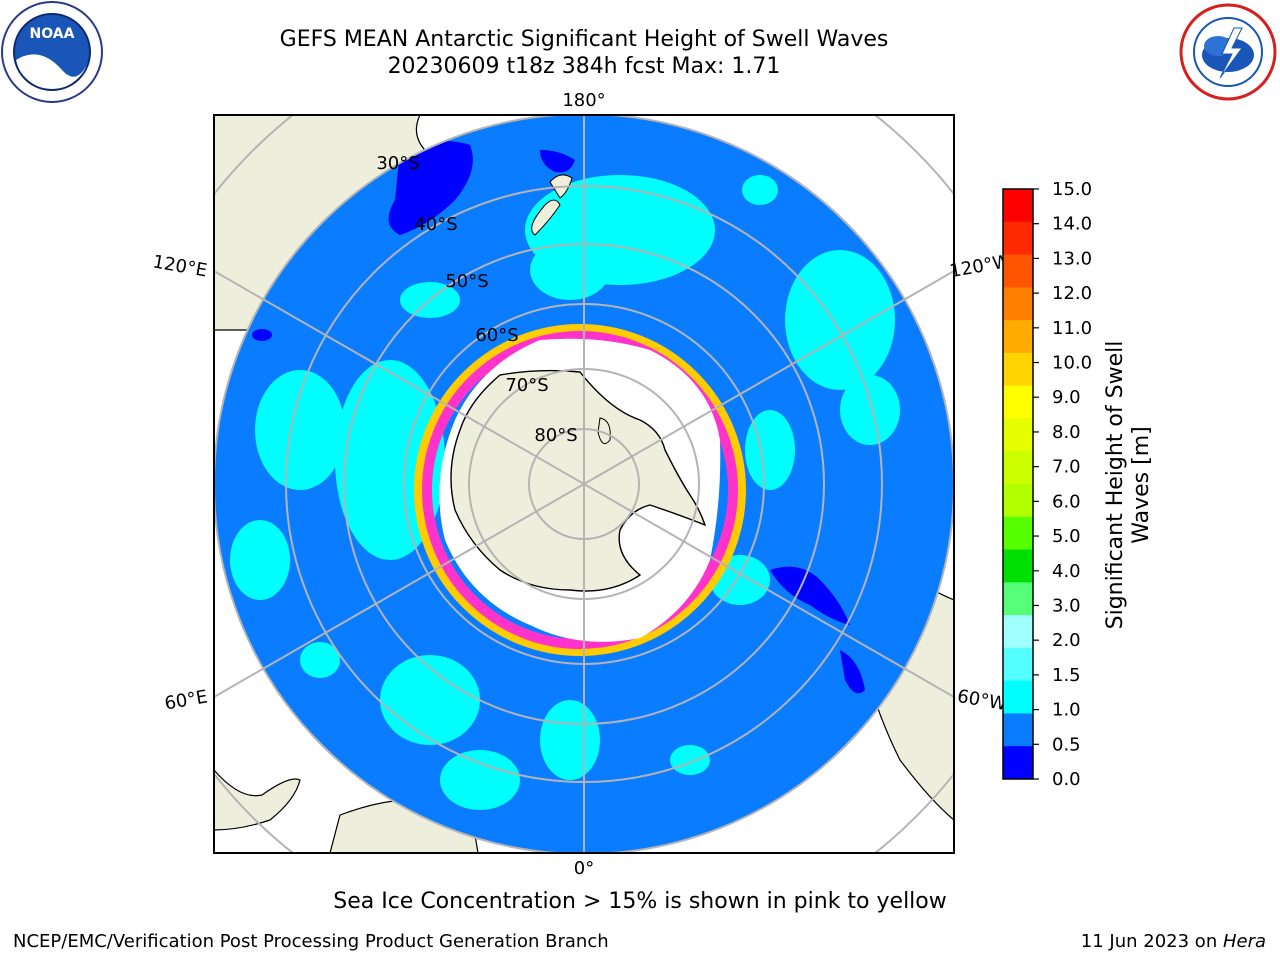 Image resolution: width=1280 pixels, height=960 pixels. I want to click on nws-logo, so click(1228, 52).